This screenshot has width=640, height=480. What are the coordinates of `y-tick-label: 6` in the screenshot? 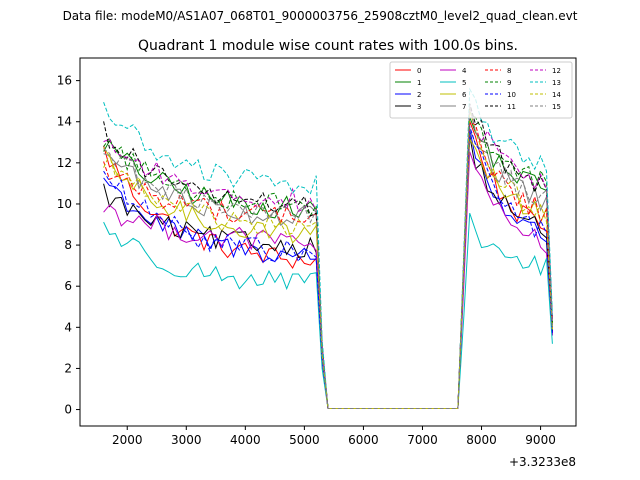 It's located at (68, 286).